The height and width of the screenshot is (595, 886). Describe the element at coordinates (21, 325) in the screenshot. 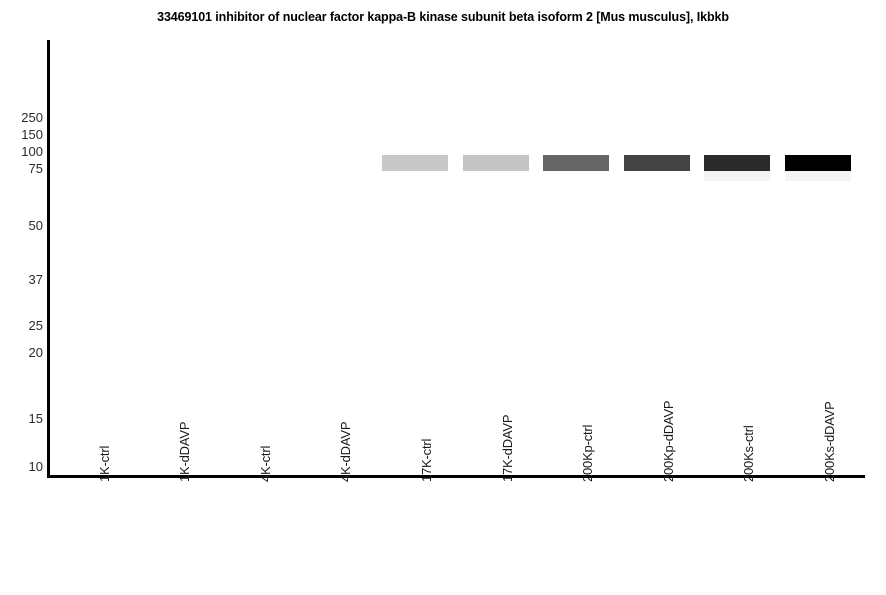

I see `y-axis-tick: 25` at that location.